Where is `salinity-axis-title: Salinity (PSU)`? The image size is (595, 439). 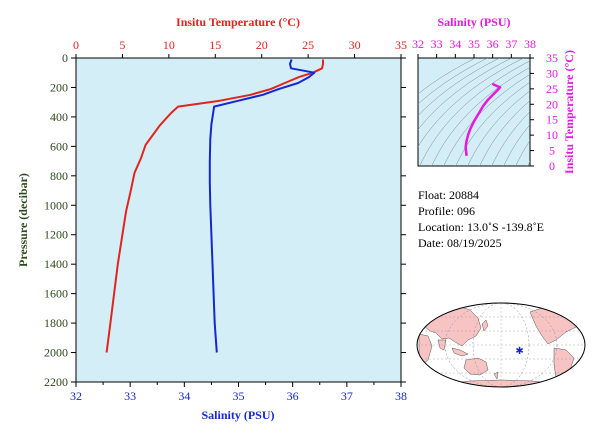 salinity-axis-title: Salinity (PSU) is located at coordinates (237, 415).